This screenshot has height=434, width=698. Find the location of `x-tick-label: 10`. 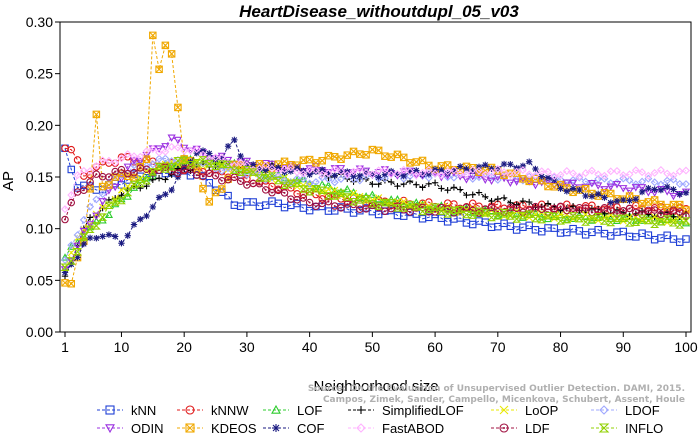

x-tick-label: 10 is located at coordinates (122, 347).